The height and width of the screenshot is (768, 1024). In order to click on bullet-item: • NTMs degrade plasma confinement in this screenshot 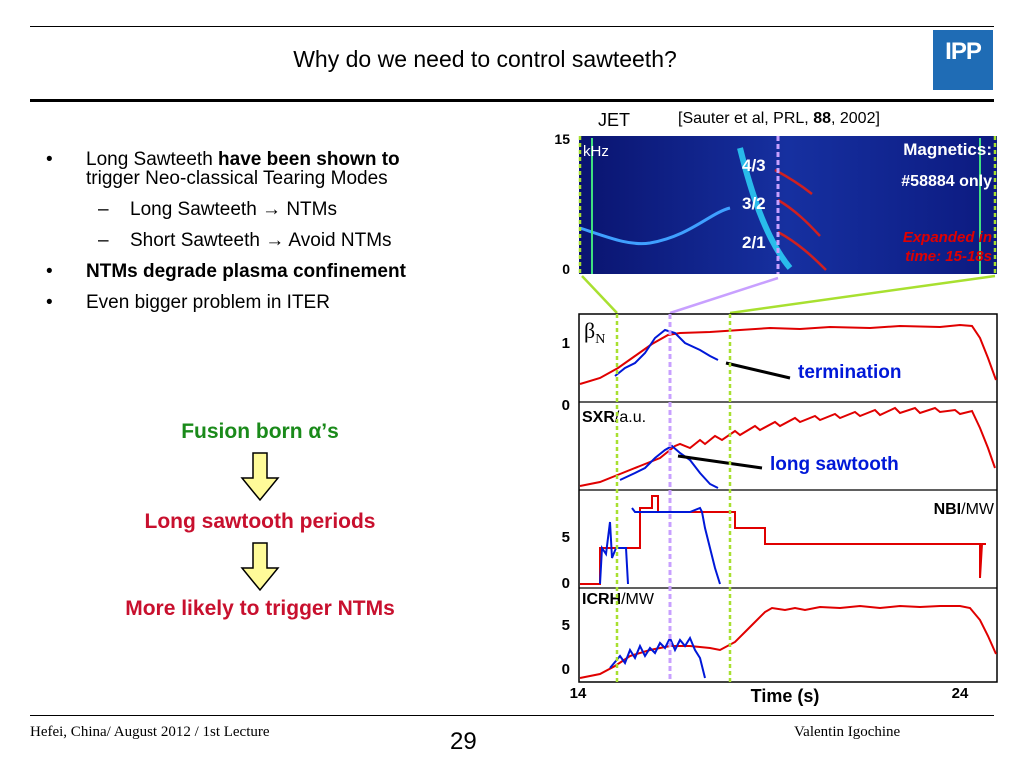, I will do `click(290, 271)`.